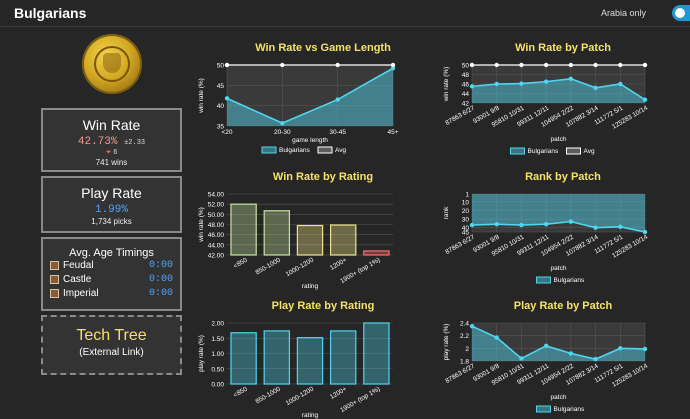 The width and height of the screenshot is (690, 419). Describe the element at coordinates (111, 210) in the screenshot. I see `play-rate-value: 1.99%` at that location.